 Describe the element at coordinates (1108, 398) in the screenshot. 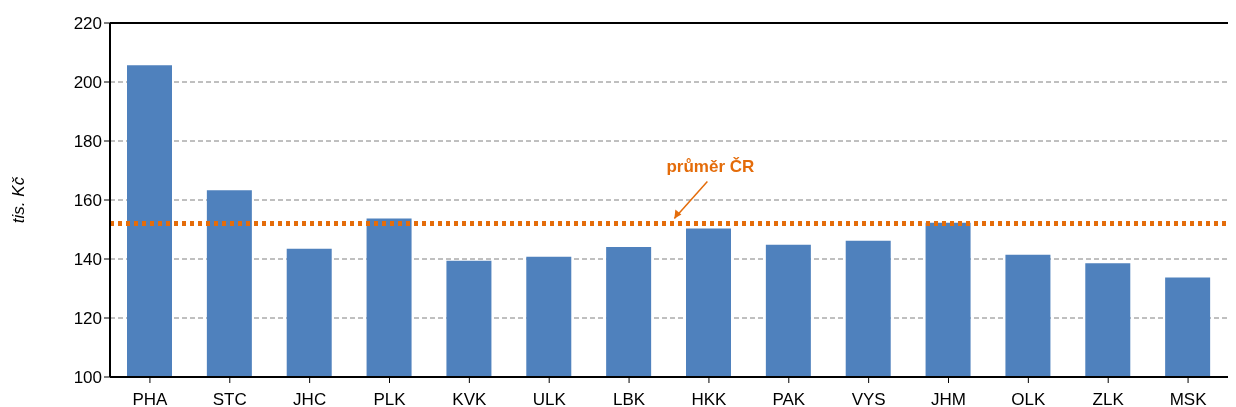

I see `x-tick-label: ZLK` at that location.